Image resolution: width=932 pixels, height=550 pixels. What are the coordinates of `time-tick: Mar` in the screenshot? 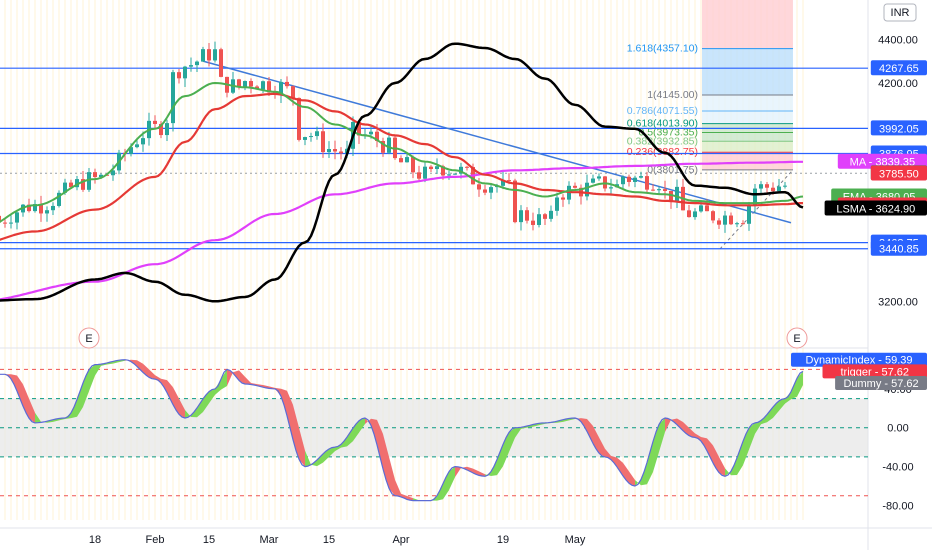 It's located at (269, 540).